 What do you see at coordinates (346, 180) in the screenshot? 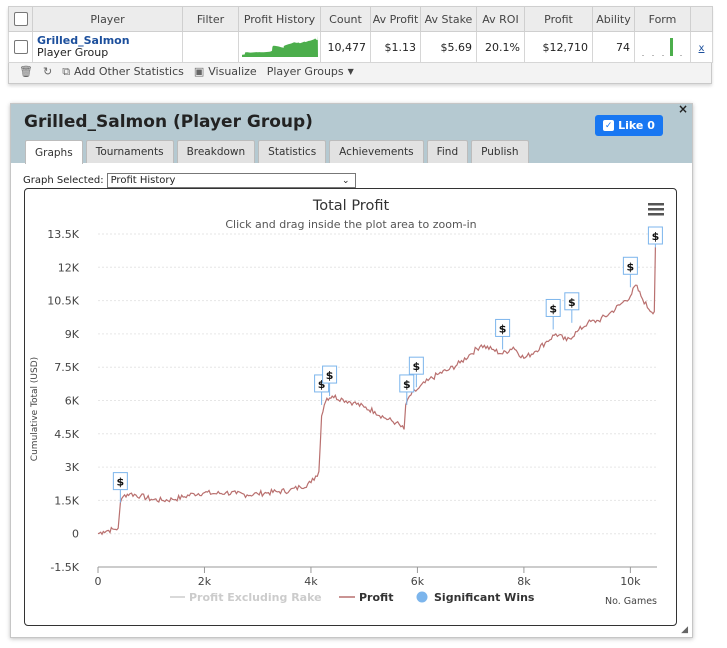
I see `chevron-down-icon: ⌄` at bounding box center [346, 180].